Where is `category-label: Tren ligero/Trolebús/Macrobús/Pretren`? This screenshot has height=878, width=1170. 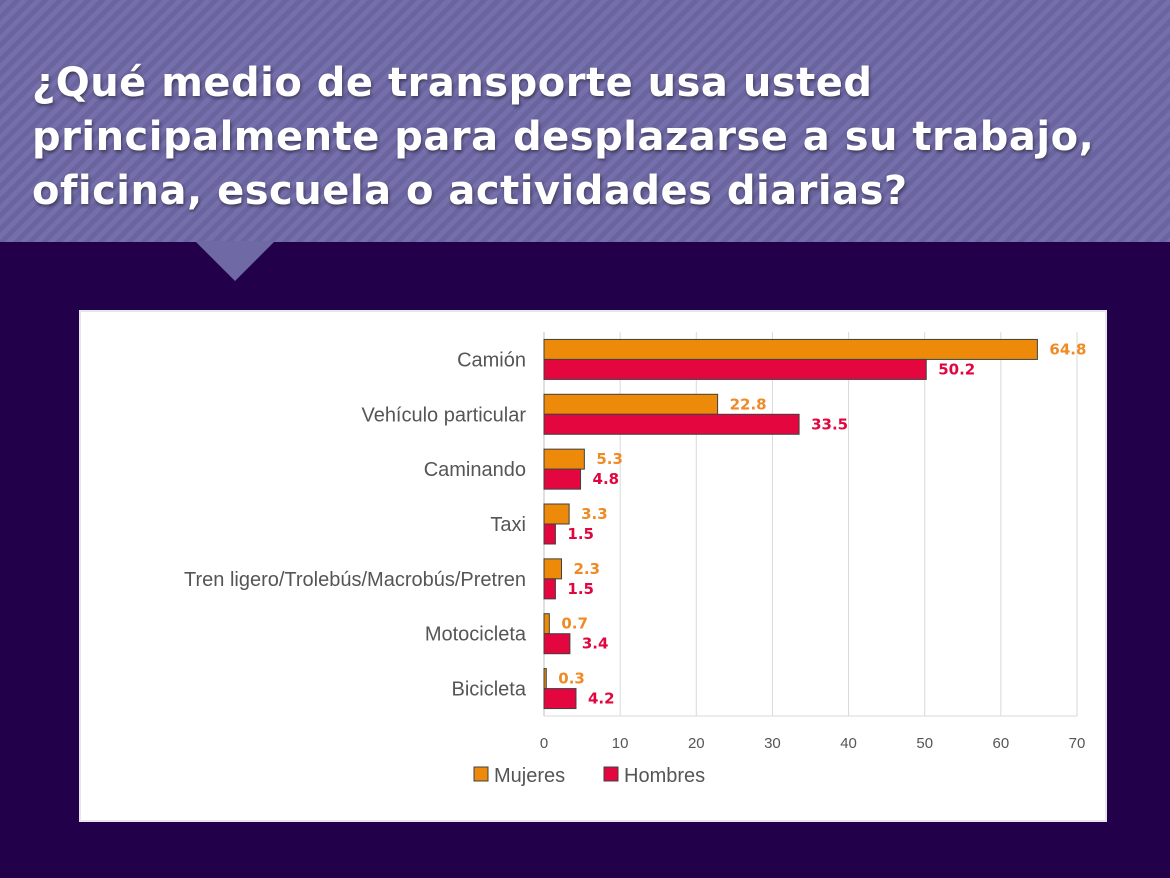 category-label: Tren ligero/Trolebús/Macrobús/Pretren is located at coordinates (355, 580).